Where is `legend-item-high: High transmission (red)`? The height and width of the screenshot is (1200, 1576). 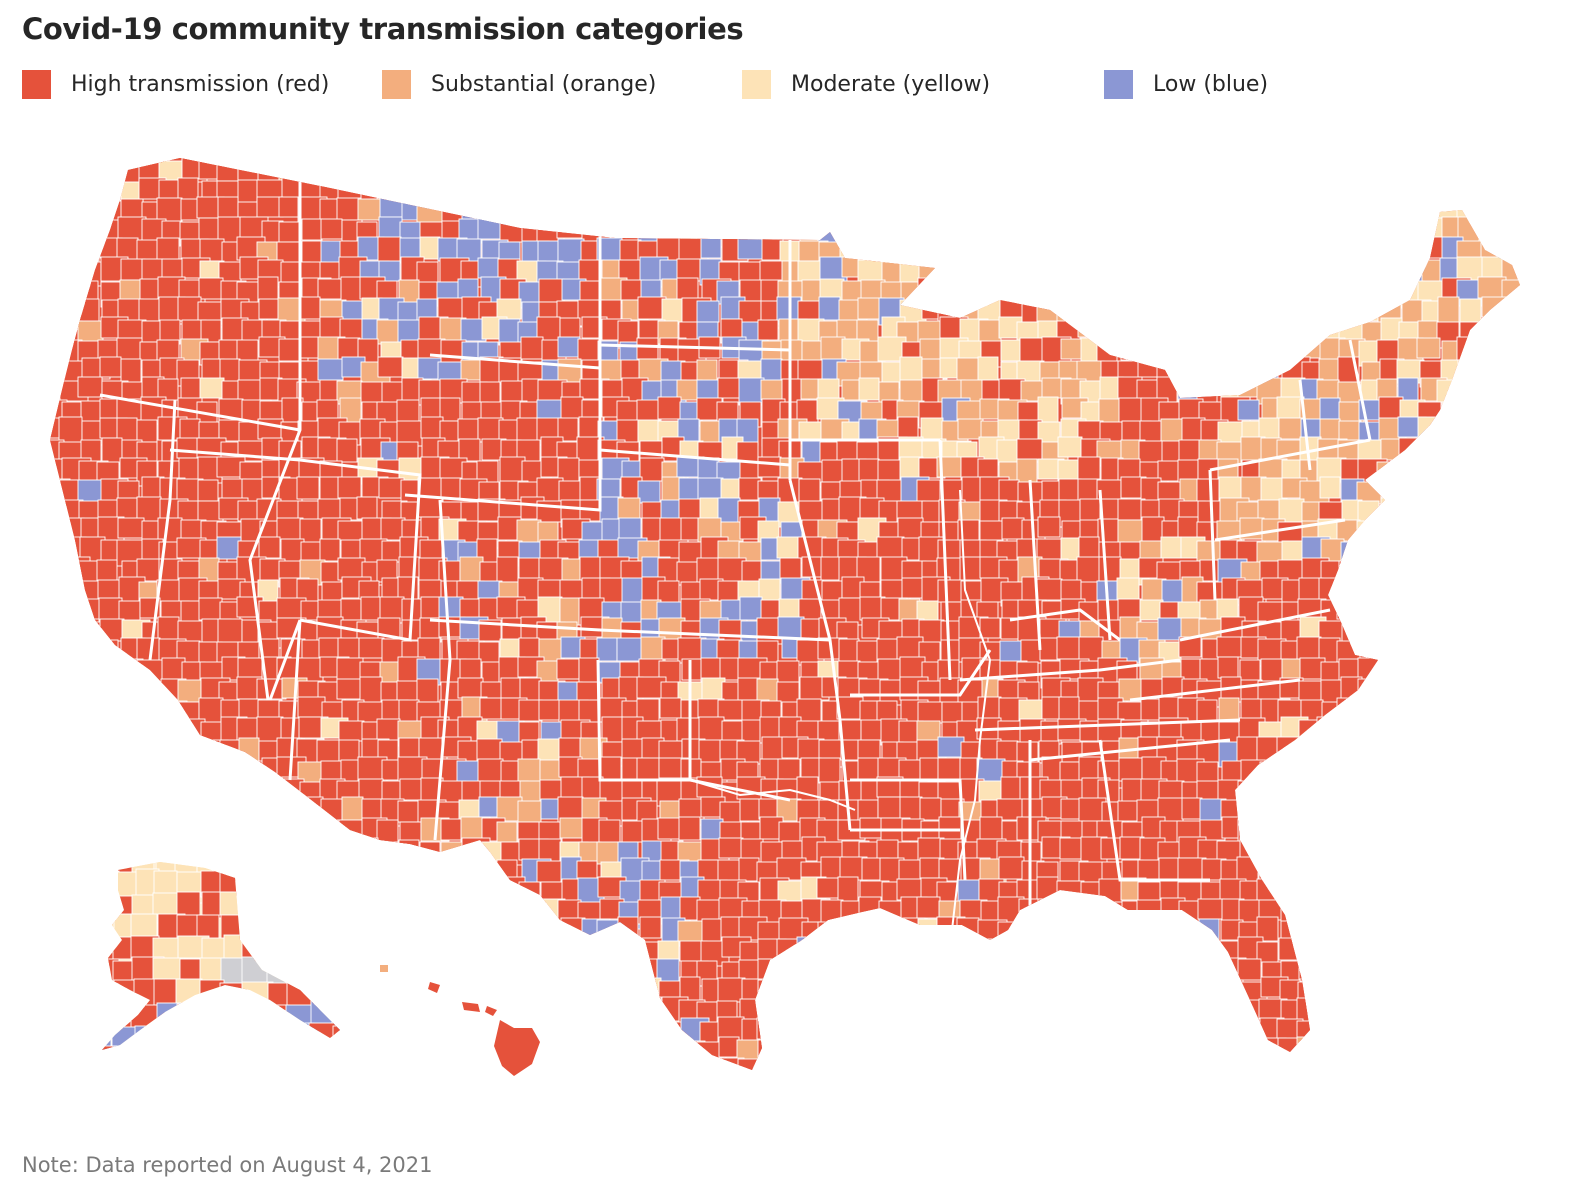
legend-item-high: High transmission (red) is located at coordinates (175, 84).